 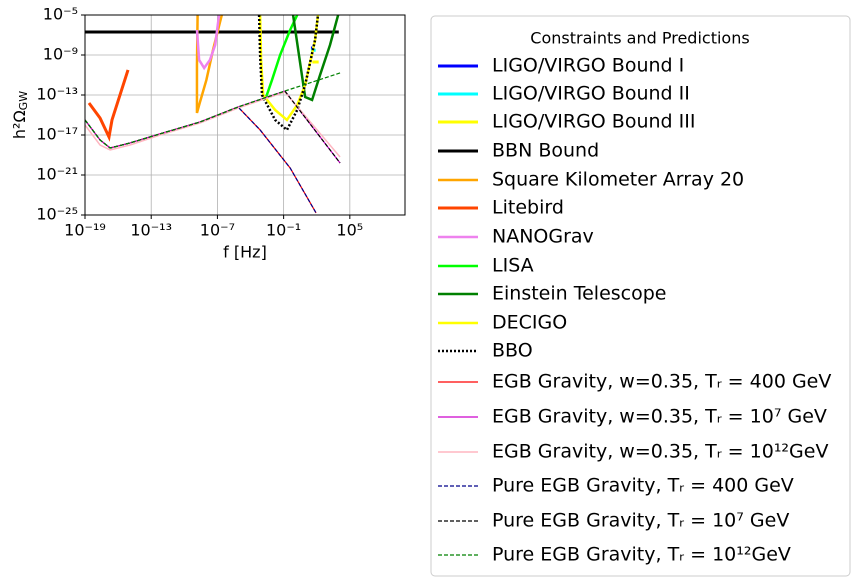 What do you see at coordinates (593, 122) in the screenshot?
I see `legend-label: LIGO/VIRGO Bound III` at bounding box center [593, 122].